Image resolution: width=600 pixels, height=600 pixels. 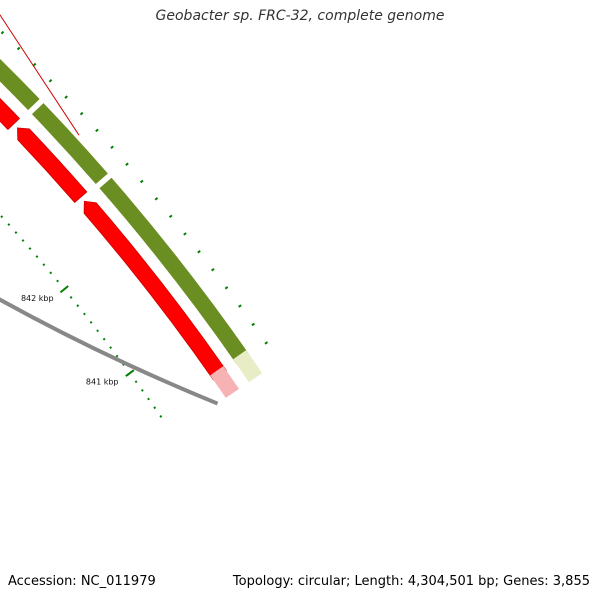 I want to click on tick-label: 842 kbp, so click(x=37, y=298).